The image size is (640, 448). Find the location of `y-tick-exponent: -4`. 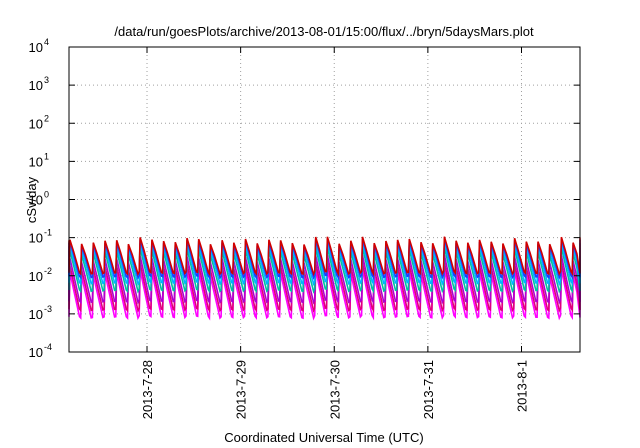

y-tick-exponent: -4 is located at coordinates (48, 347).